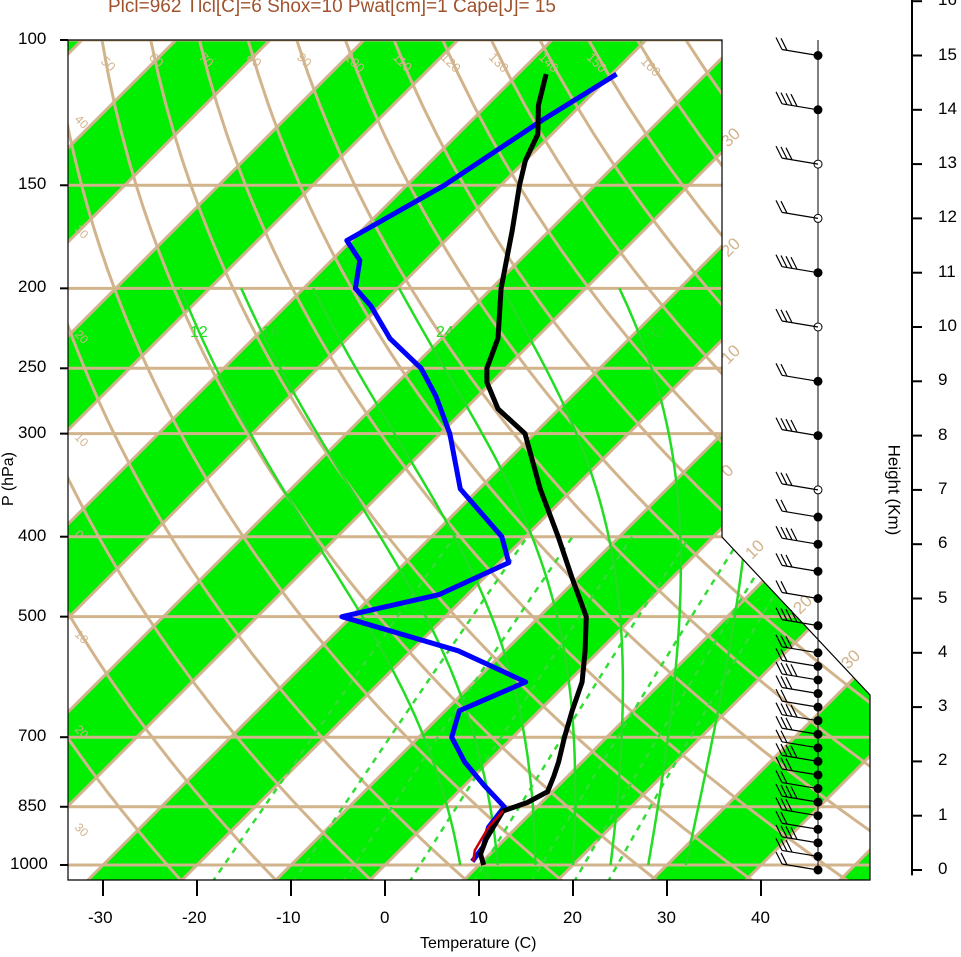  What do you see at coordinates (32, 736) in the screenshot?
I see `p-tick-label: 700` at bounding box center [32, 736].